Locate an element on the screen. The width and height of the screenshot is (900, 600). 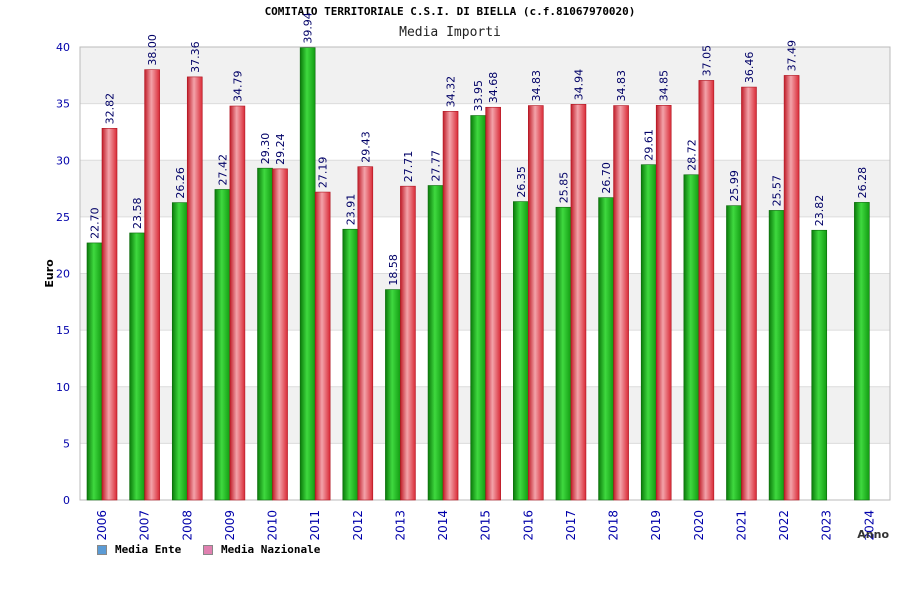
data-label-media-ente: 29.61 is located at coordinates (649, 145).